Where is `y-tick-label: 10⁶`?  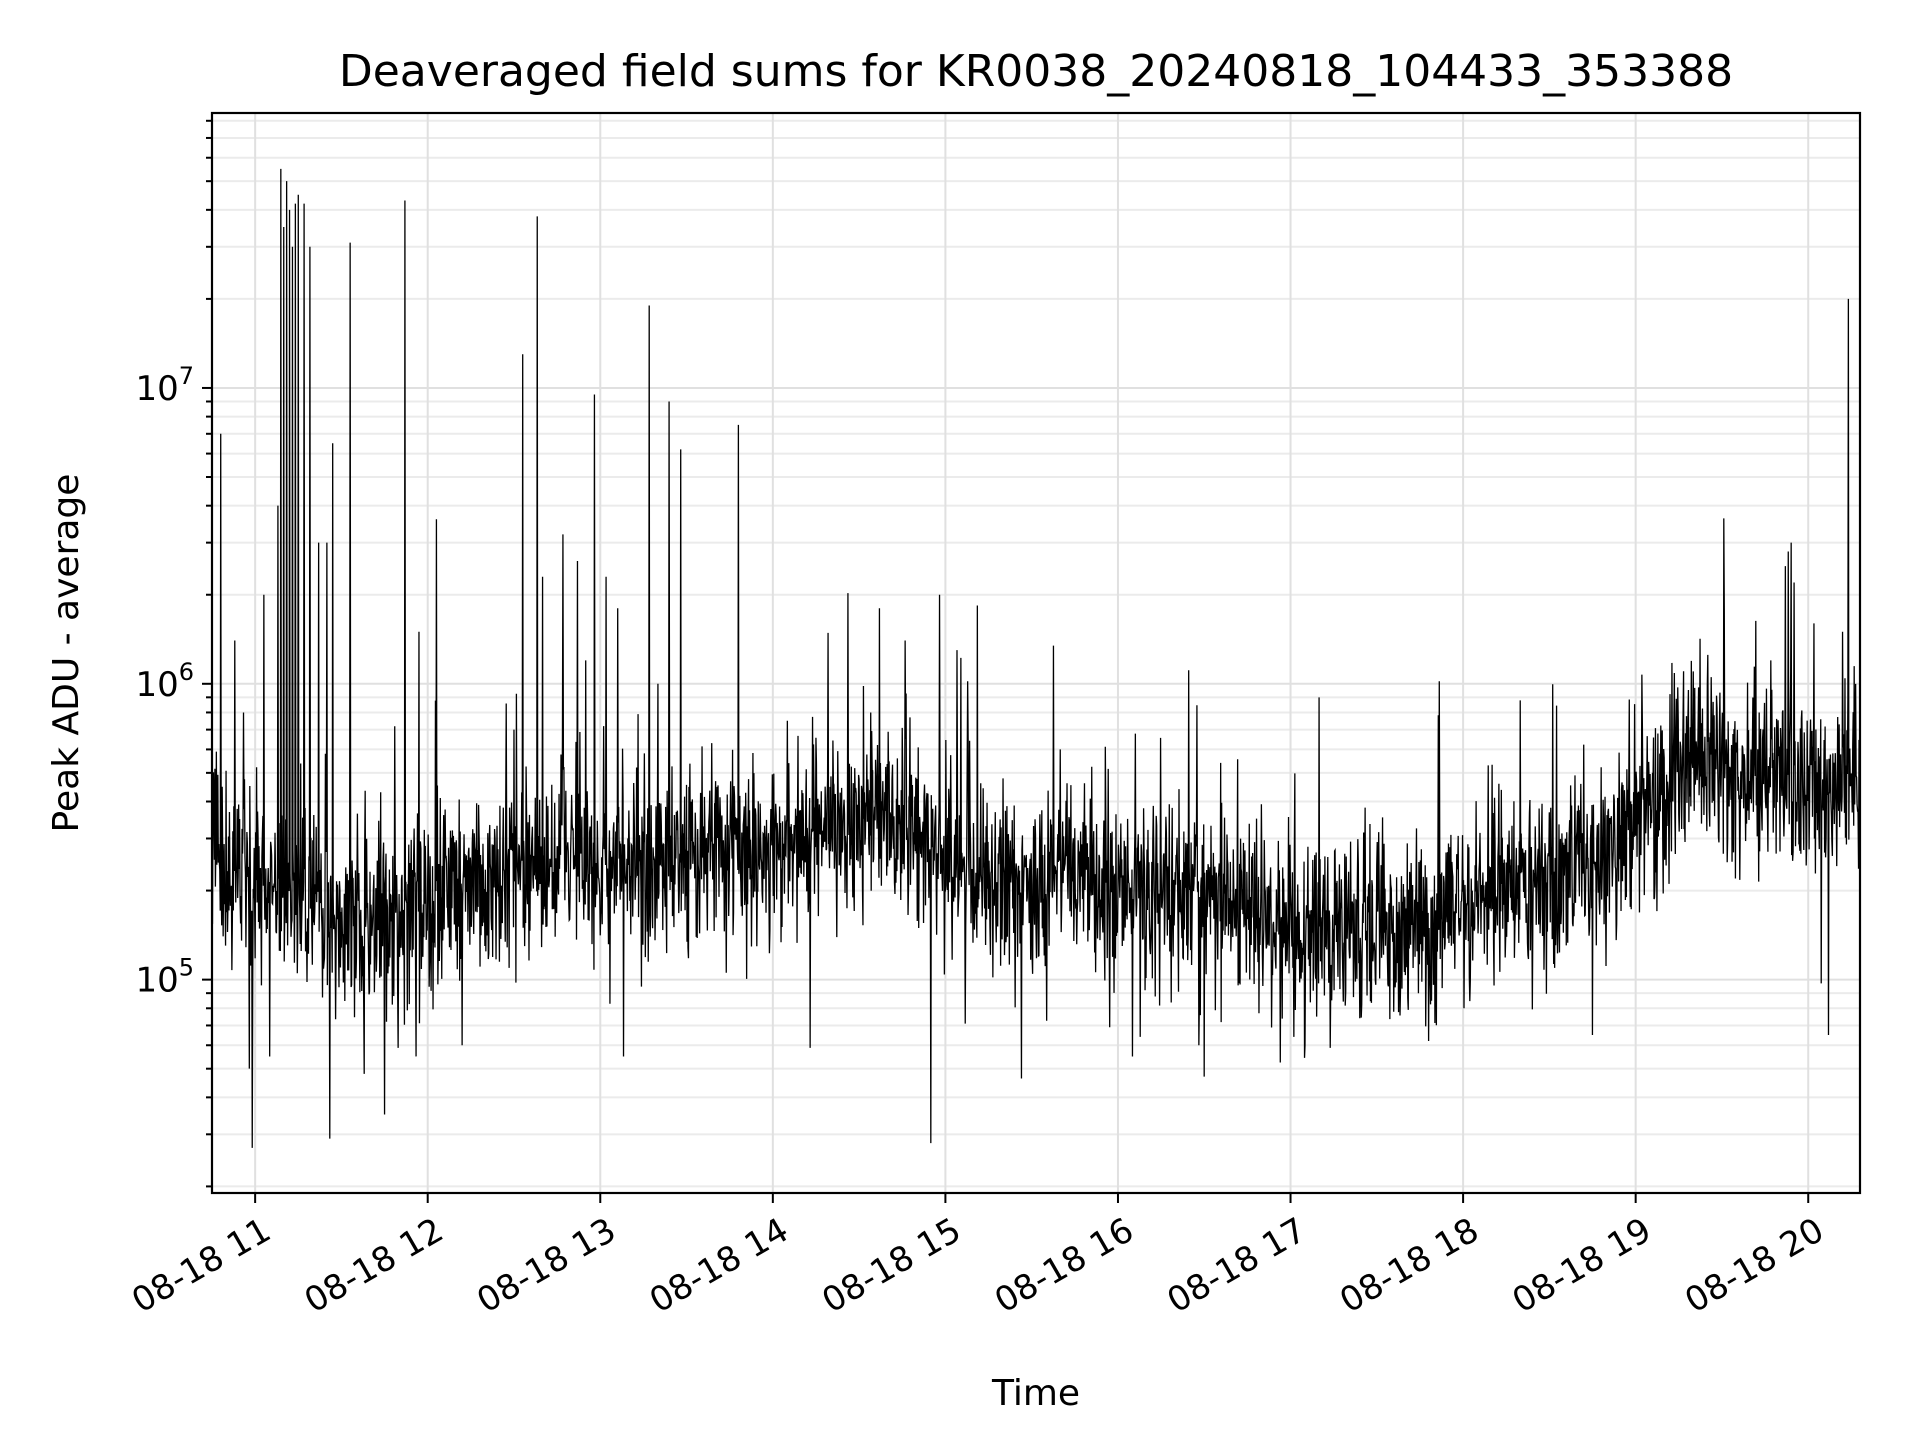
y-tick-label: 10⁶ is located at coordinates (164, 681).